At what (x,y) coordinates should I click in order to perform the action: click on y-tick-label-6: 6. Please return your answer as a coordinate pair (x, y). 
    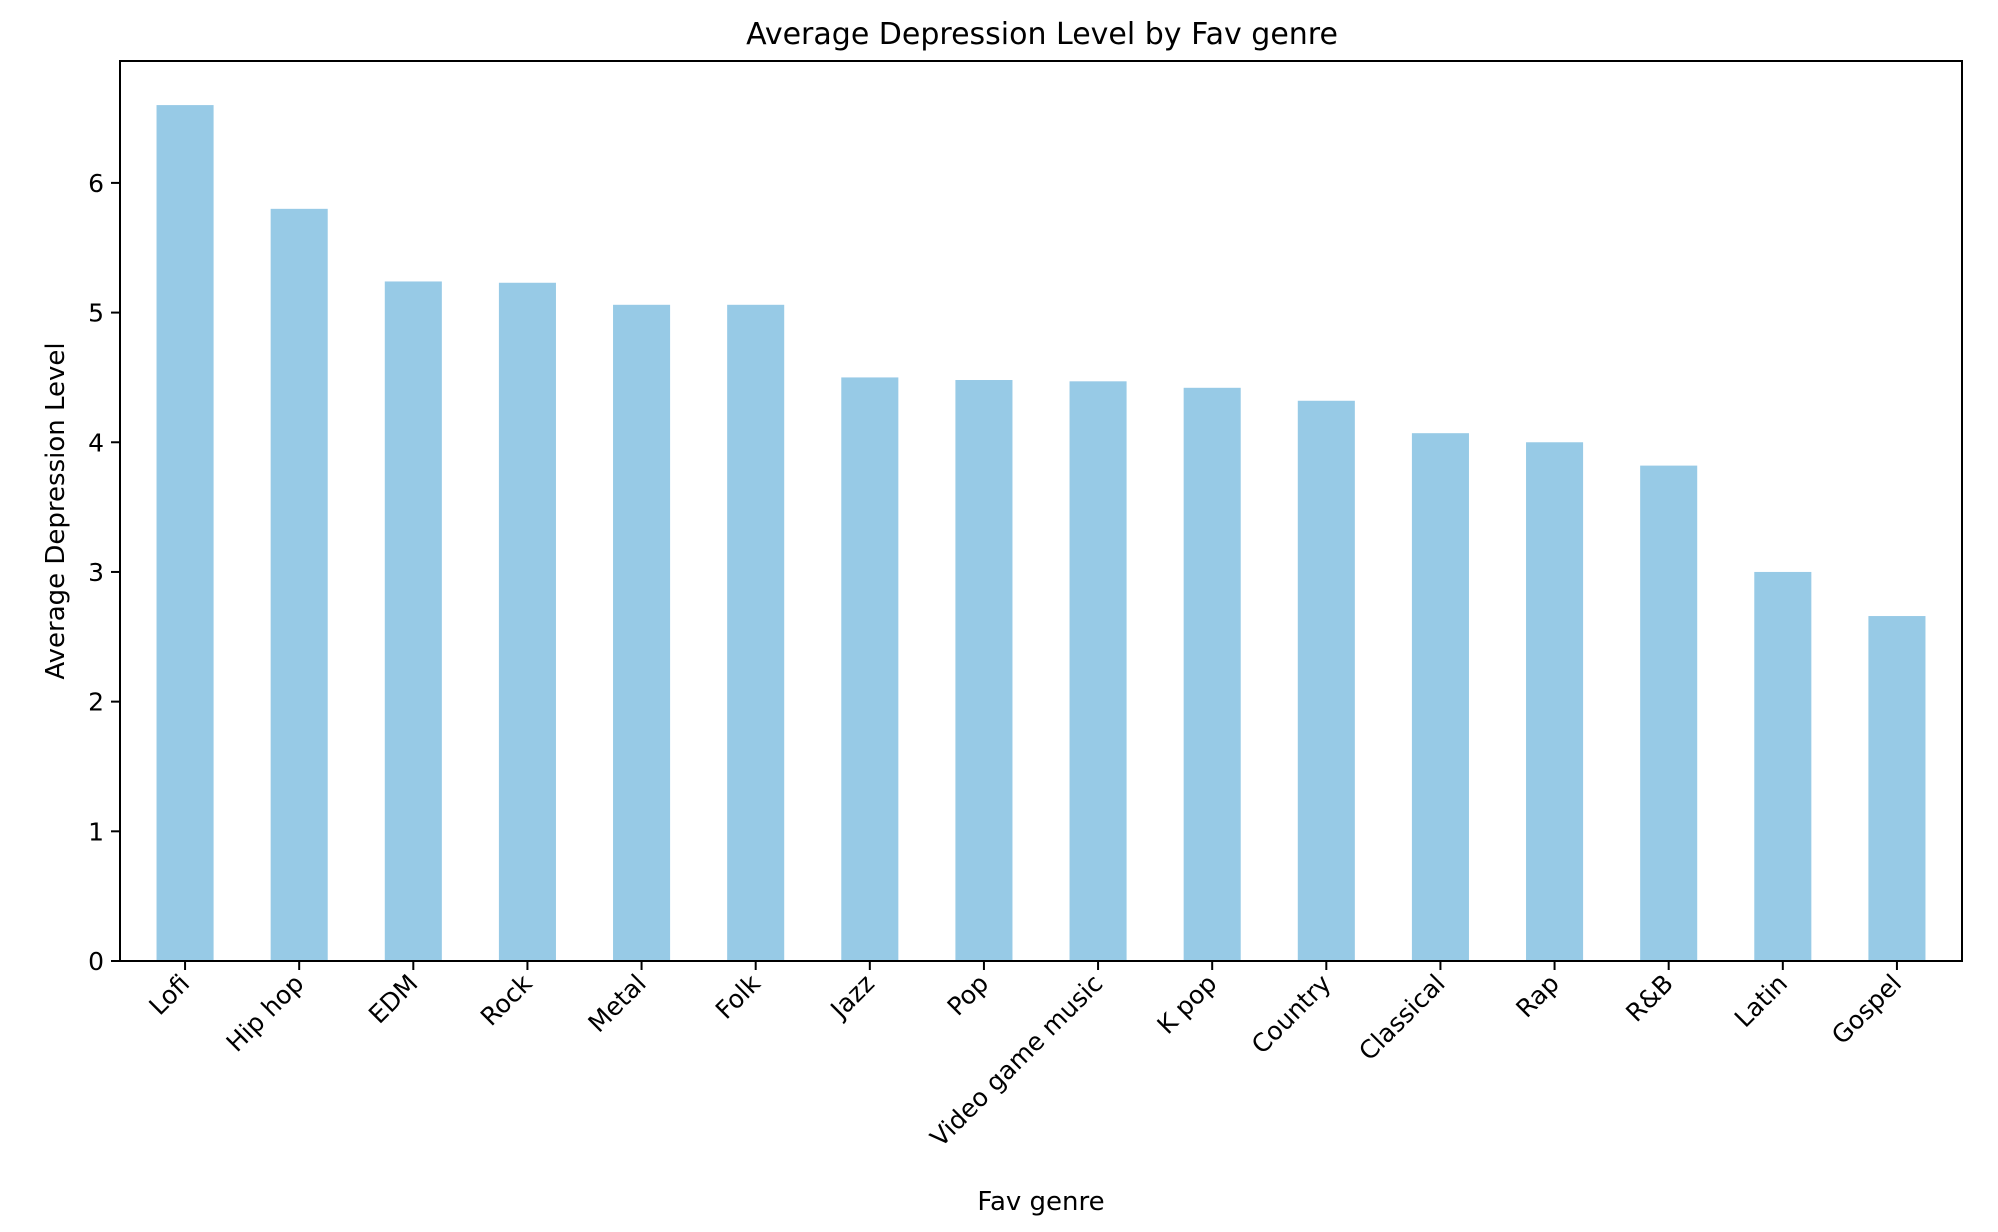
    Looking at the image, I should click on (96, 183).